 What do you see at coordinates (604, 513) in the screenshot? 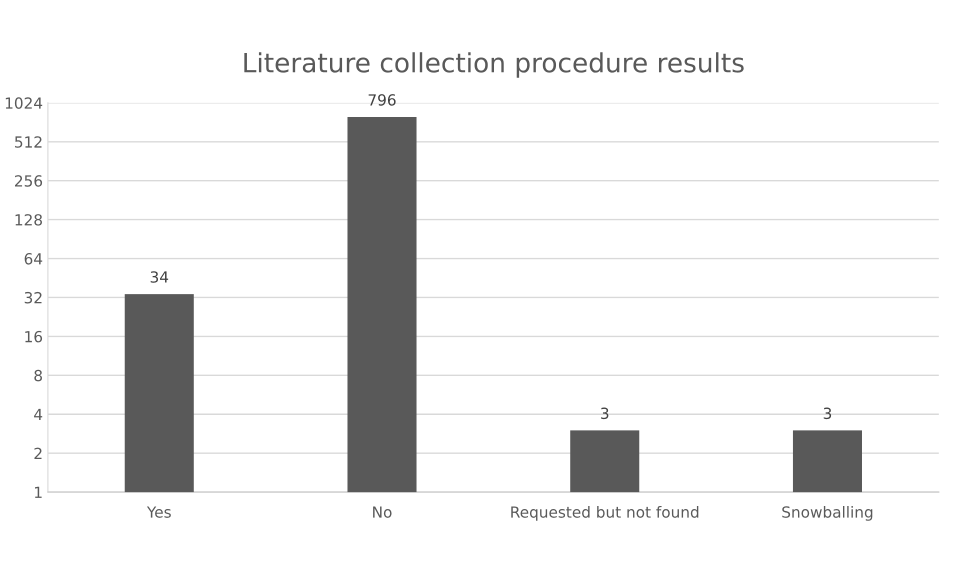
I see `x-tick-label: Requested but not found` at bounding box center [604, 513].